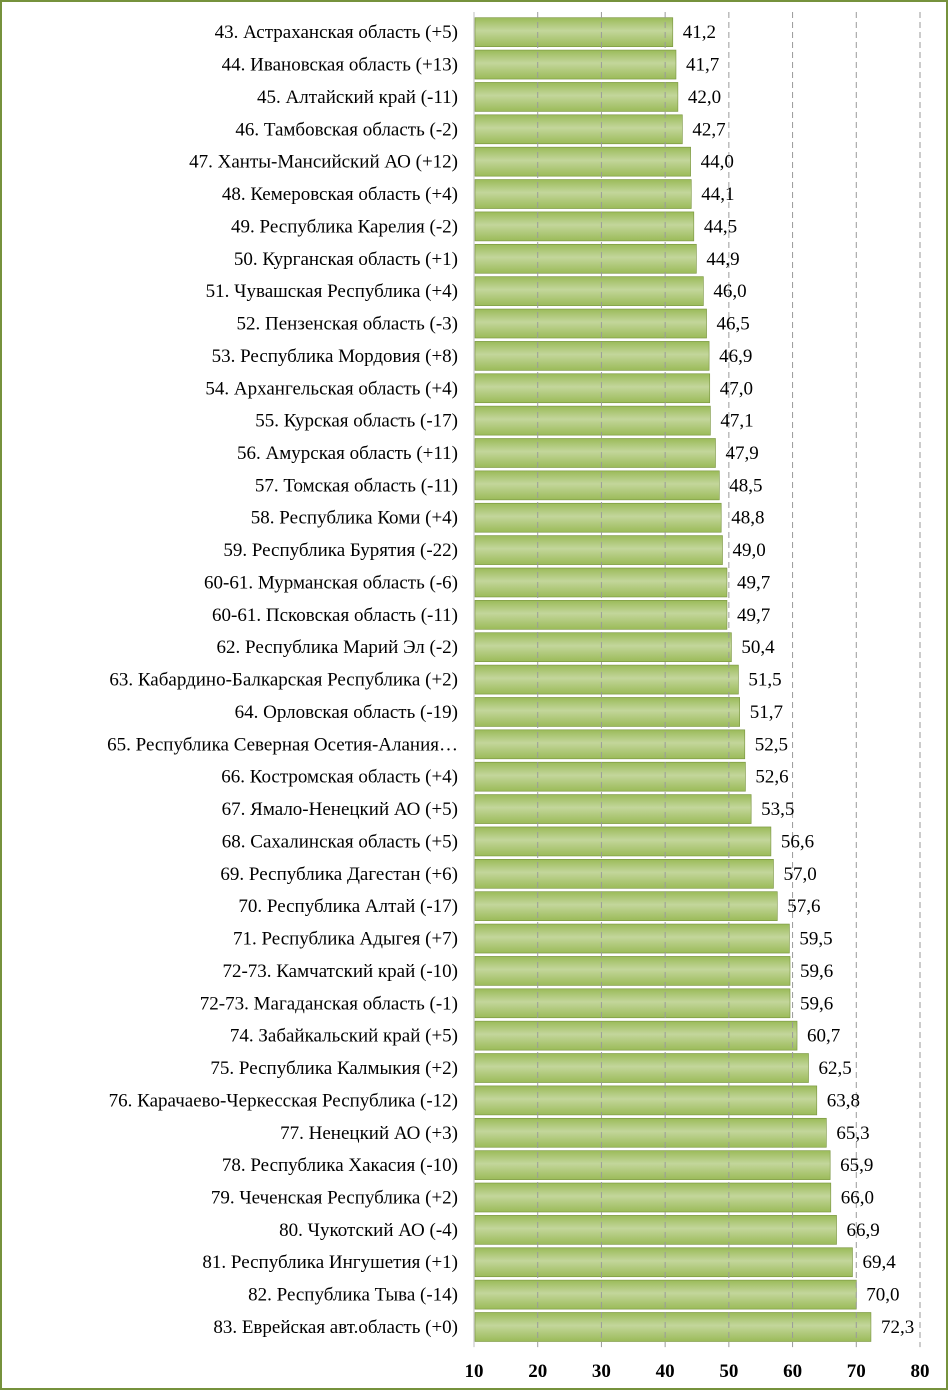  I want to click on value-label-41: 72,3, so click(897, 1327).